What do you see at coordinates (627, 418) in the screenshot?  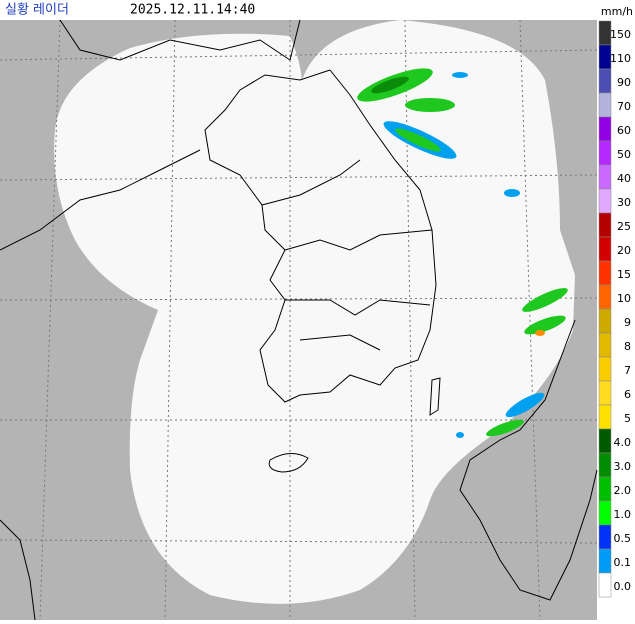 I see `legend-label: 5` at bounding box center [627, 418].